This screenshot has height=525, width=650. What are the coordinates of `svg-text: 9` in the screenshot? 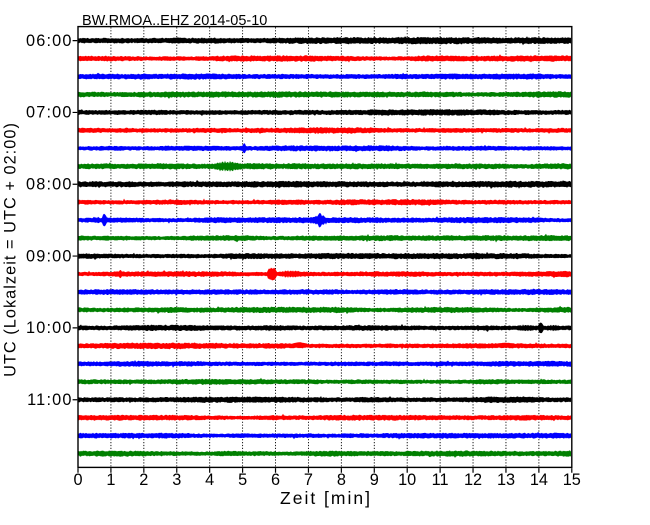 It's located at (374, 480).